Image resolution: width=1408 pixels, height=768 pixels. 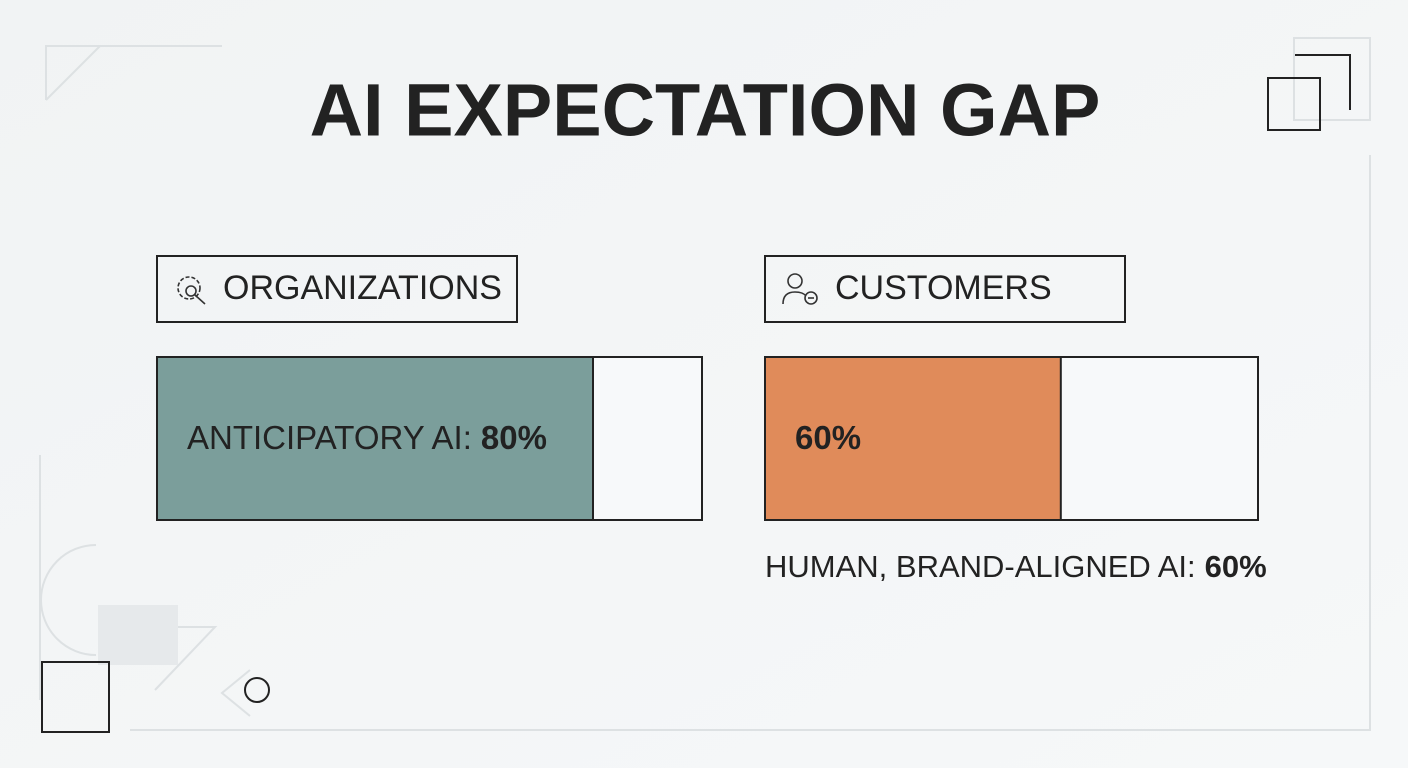 I want to click on value-label: 80%, so click(x=514, y=437).